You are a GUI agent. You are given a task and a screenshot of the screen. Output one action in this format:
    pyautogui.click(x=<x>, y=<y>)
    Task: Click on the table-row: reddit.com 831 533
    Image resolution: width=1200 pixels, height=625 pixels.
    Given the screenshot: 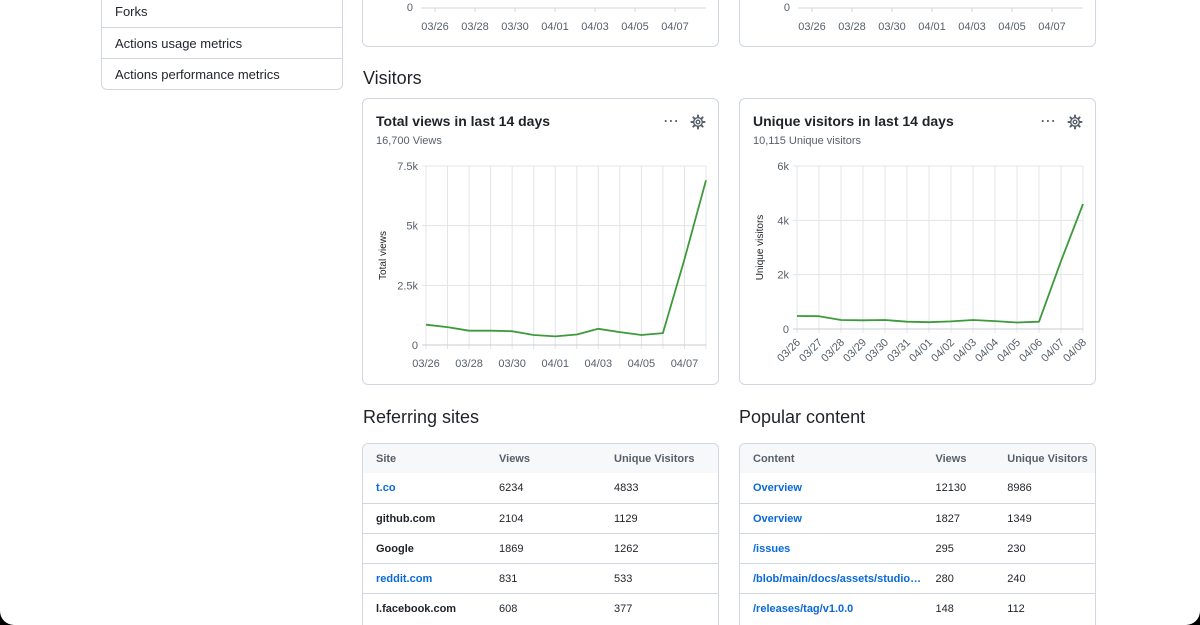 What is the action you would take?
    pyautogui.click(x=540, y=578)
    